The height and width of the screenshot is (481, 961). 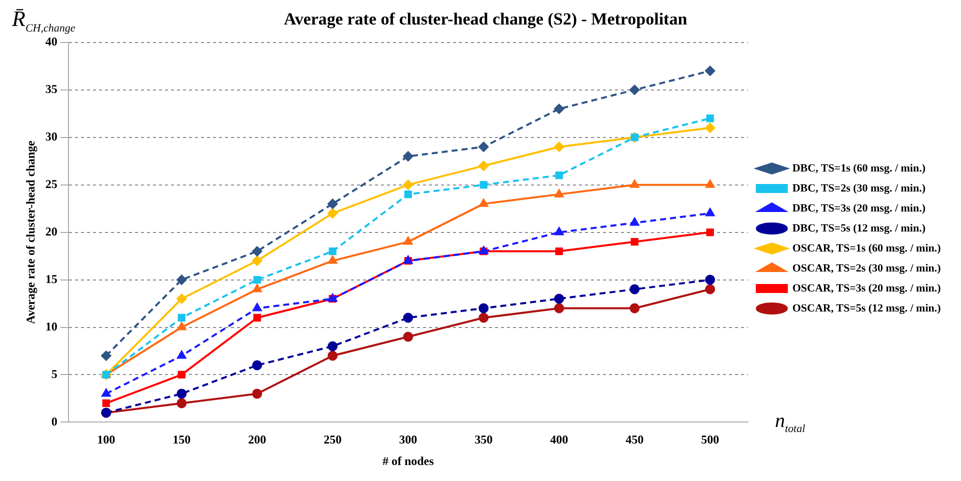 What do you see at coordinates (859, 228) in the screenshot?
I see `legend-label: DBC, TS=5s (12 msg. / min.)` at bounding box center [859, 228].